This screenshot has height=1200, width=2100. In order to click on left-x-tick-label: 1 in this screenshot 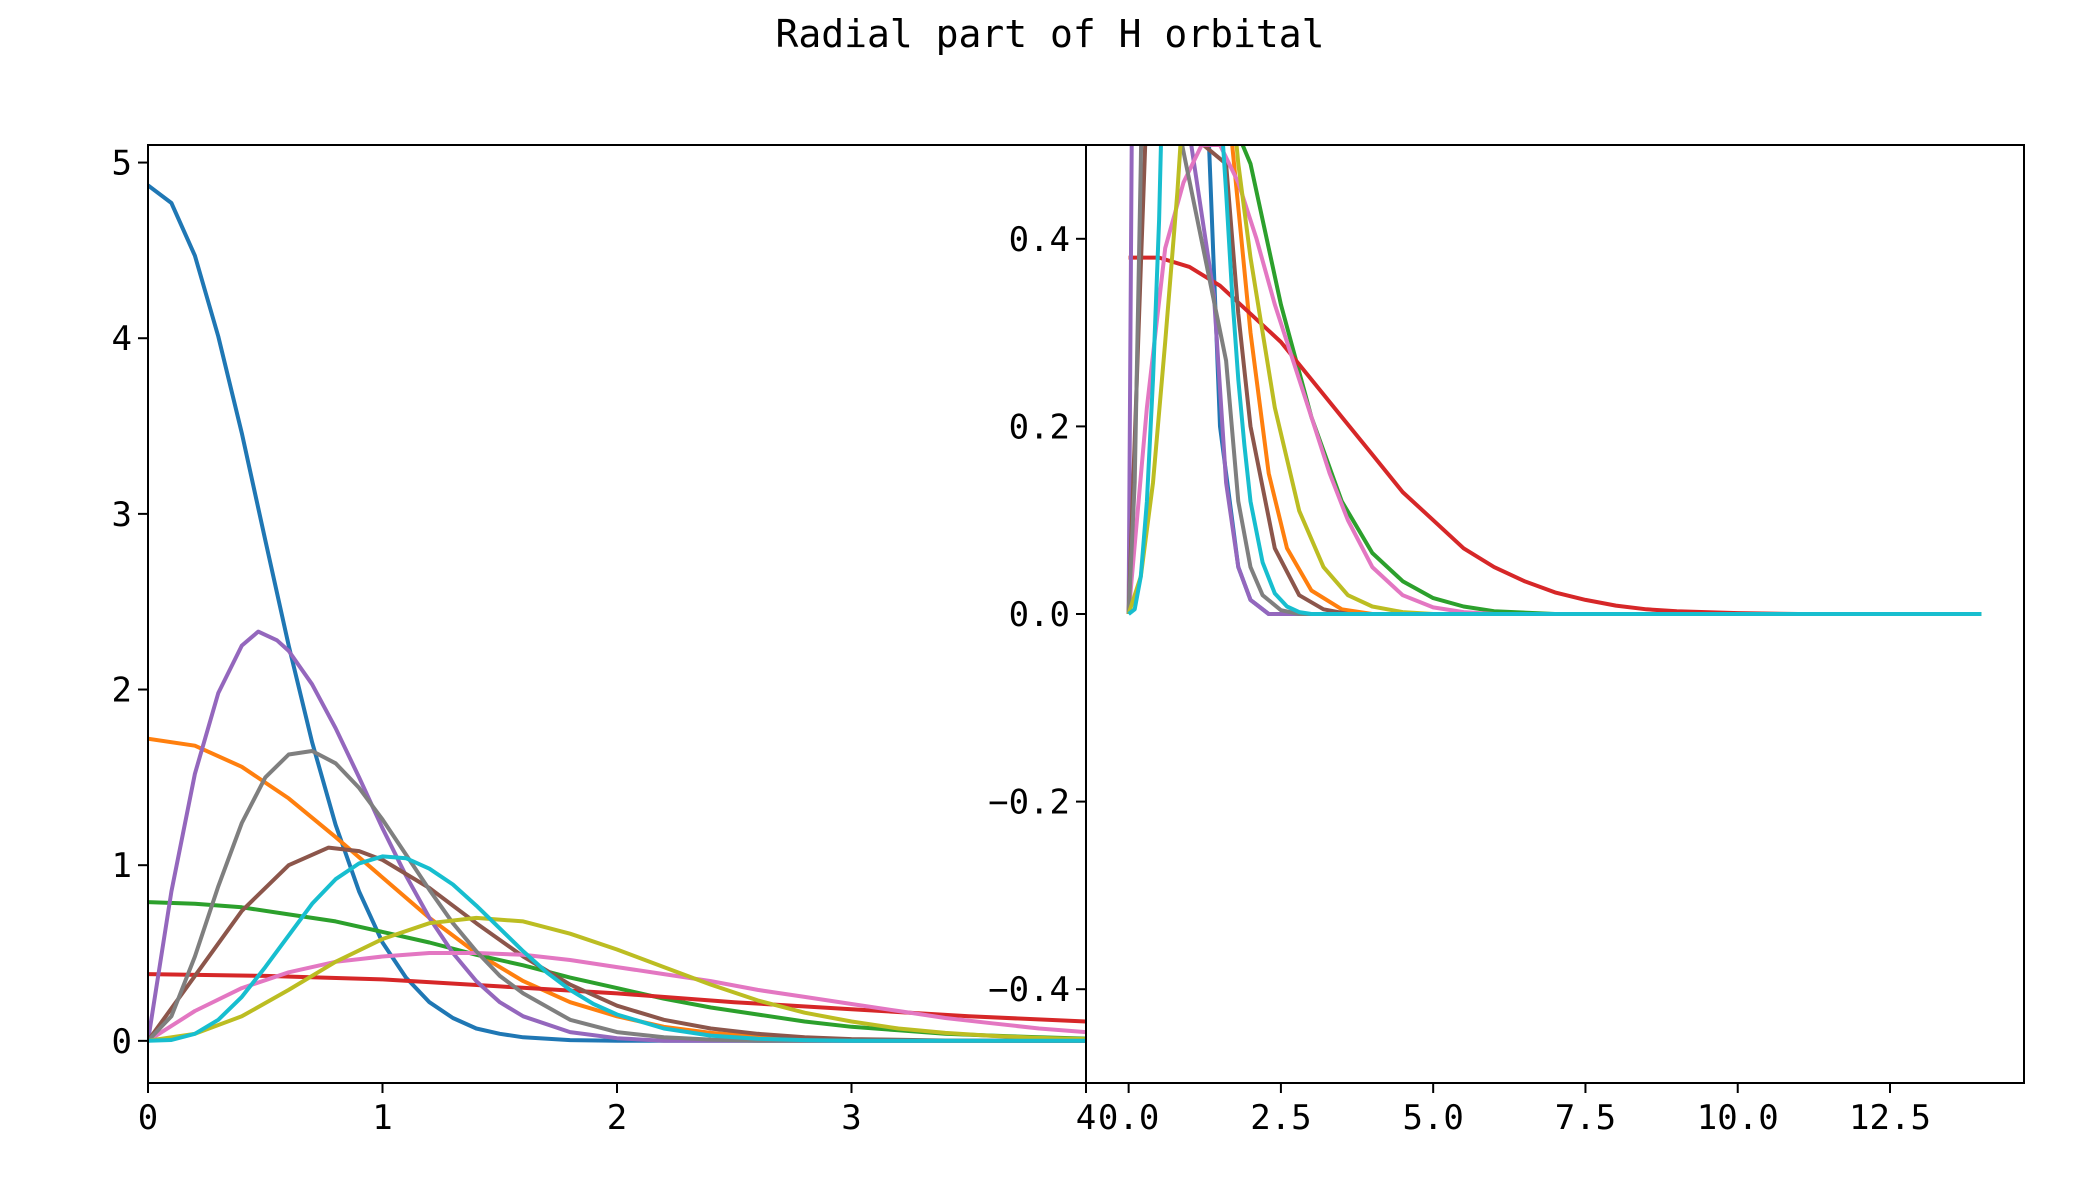, I will do `click(382, 1118)`.